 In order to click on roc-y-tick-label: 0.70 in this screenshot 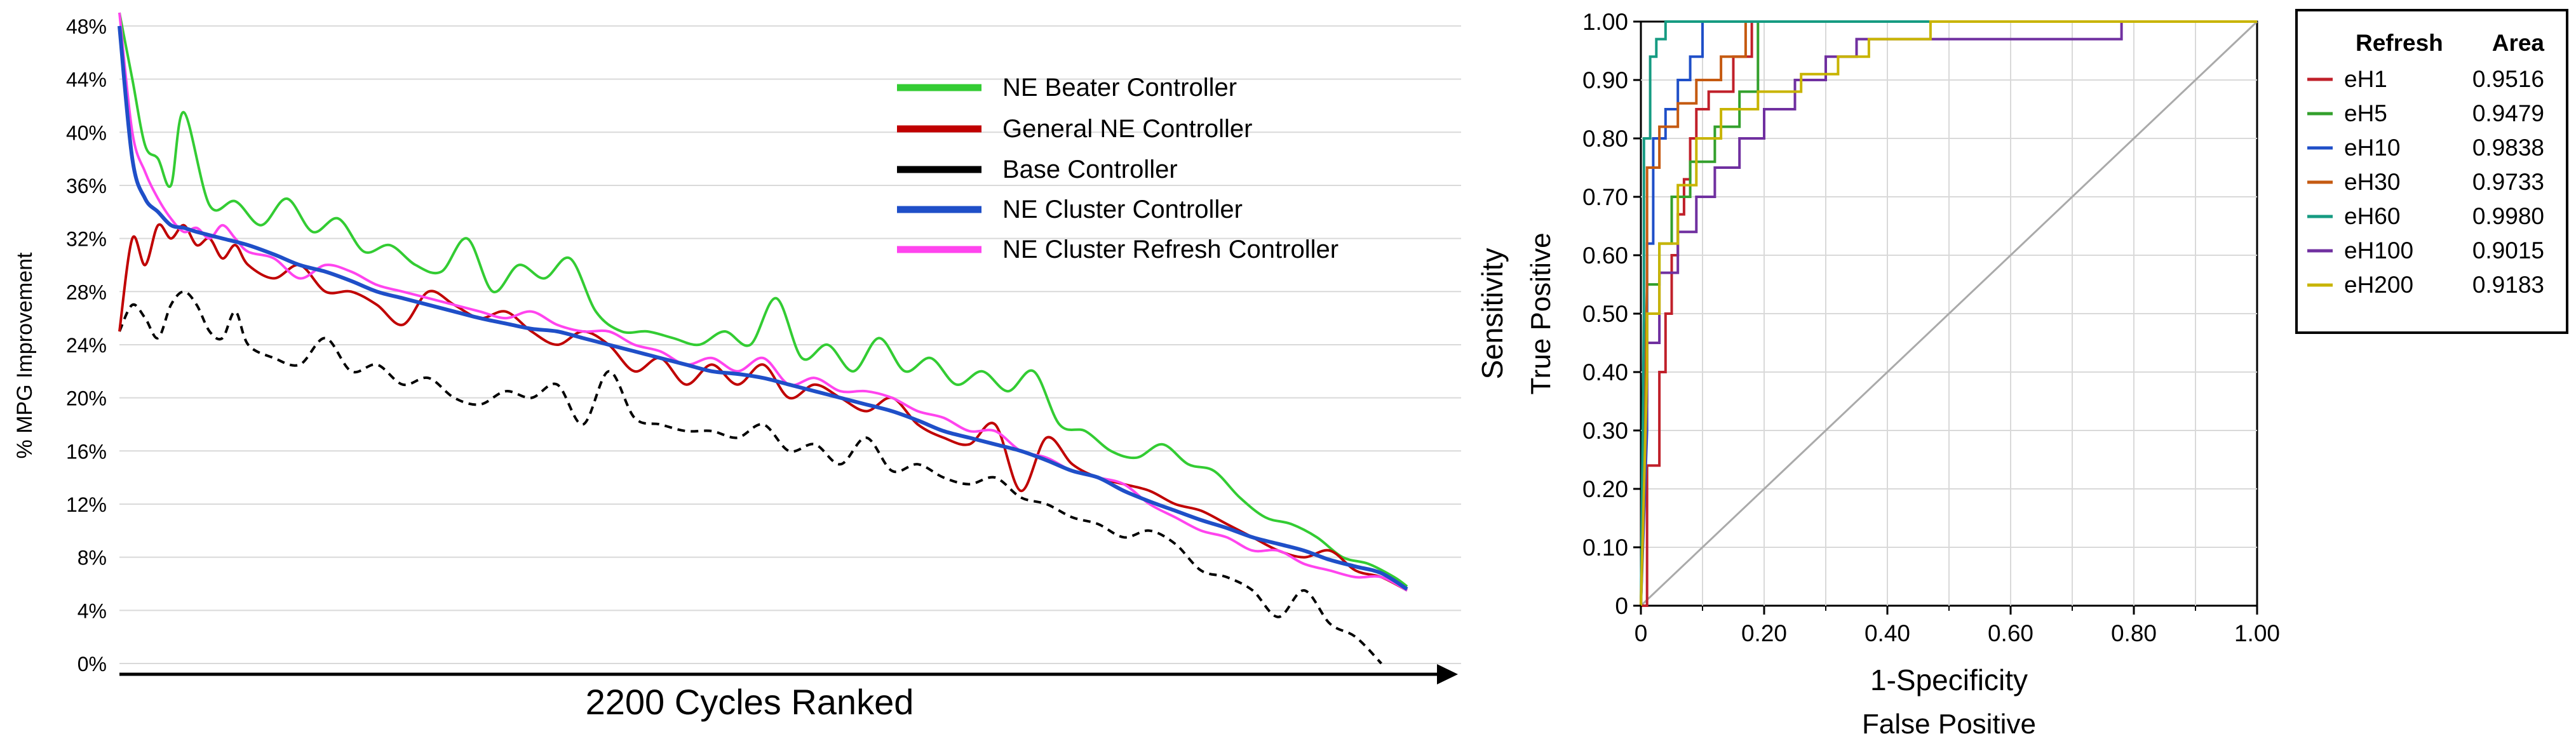, I will do `click(1605, 197)`.